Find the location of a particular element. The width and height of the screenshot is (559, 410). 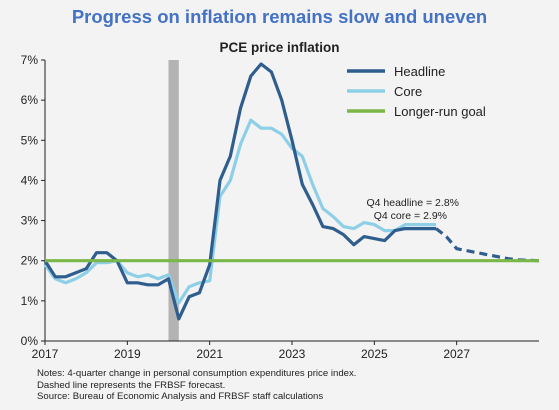

x-tick-label: 2019 is located at coordinates (127, 354).